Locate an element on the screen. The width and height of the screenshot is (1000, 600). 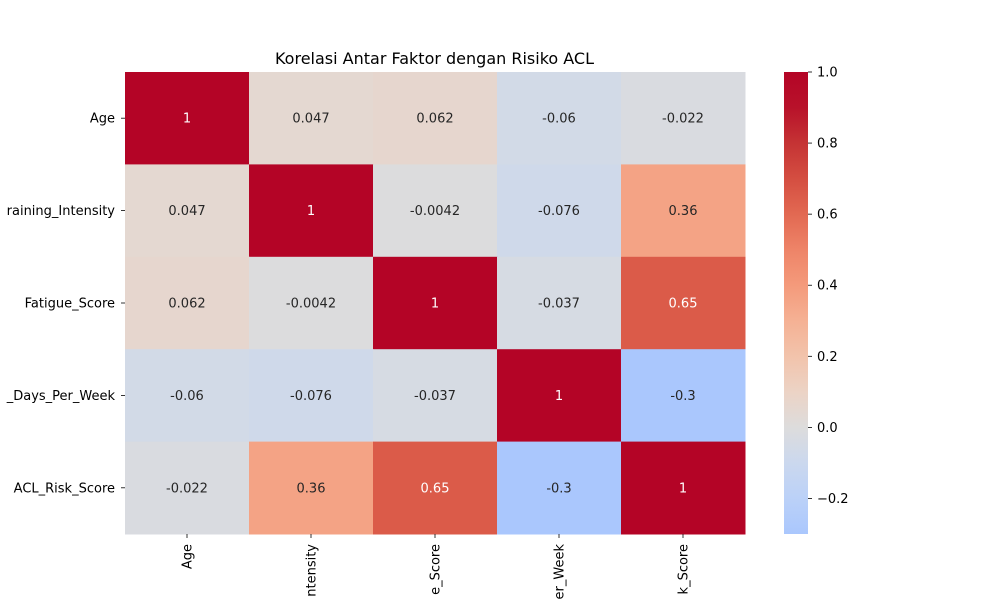
y-tick-label: _Days_Per_Week is located at coordinates (61, 396).